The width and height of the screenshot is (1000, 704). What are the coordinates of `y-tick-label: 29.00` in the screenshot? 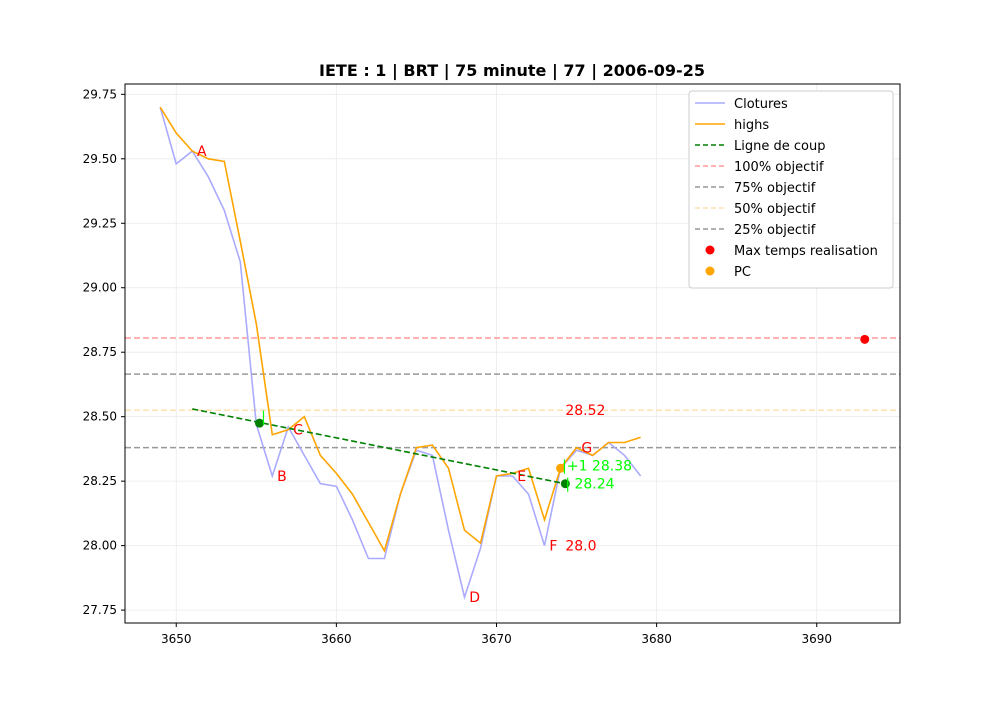 It's located at (100, 288).